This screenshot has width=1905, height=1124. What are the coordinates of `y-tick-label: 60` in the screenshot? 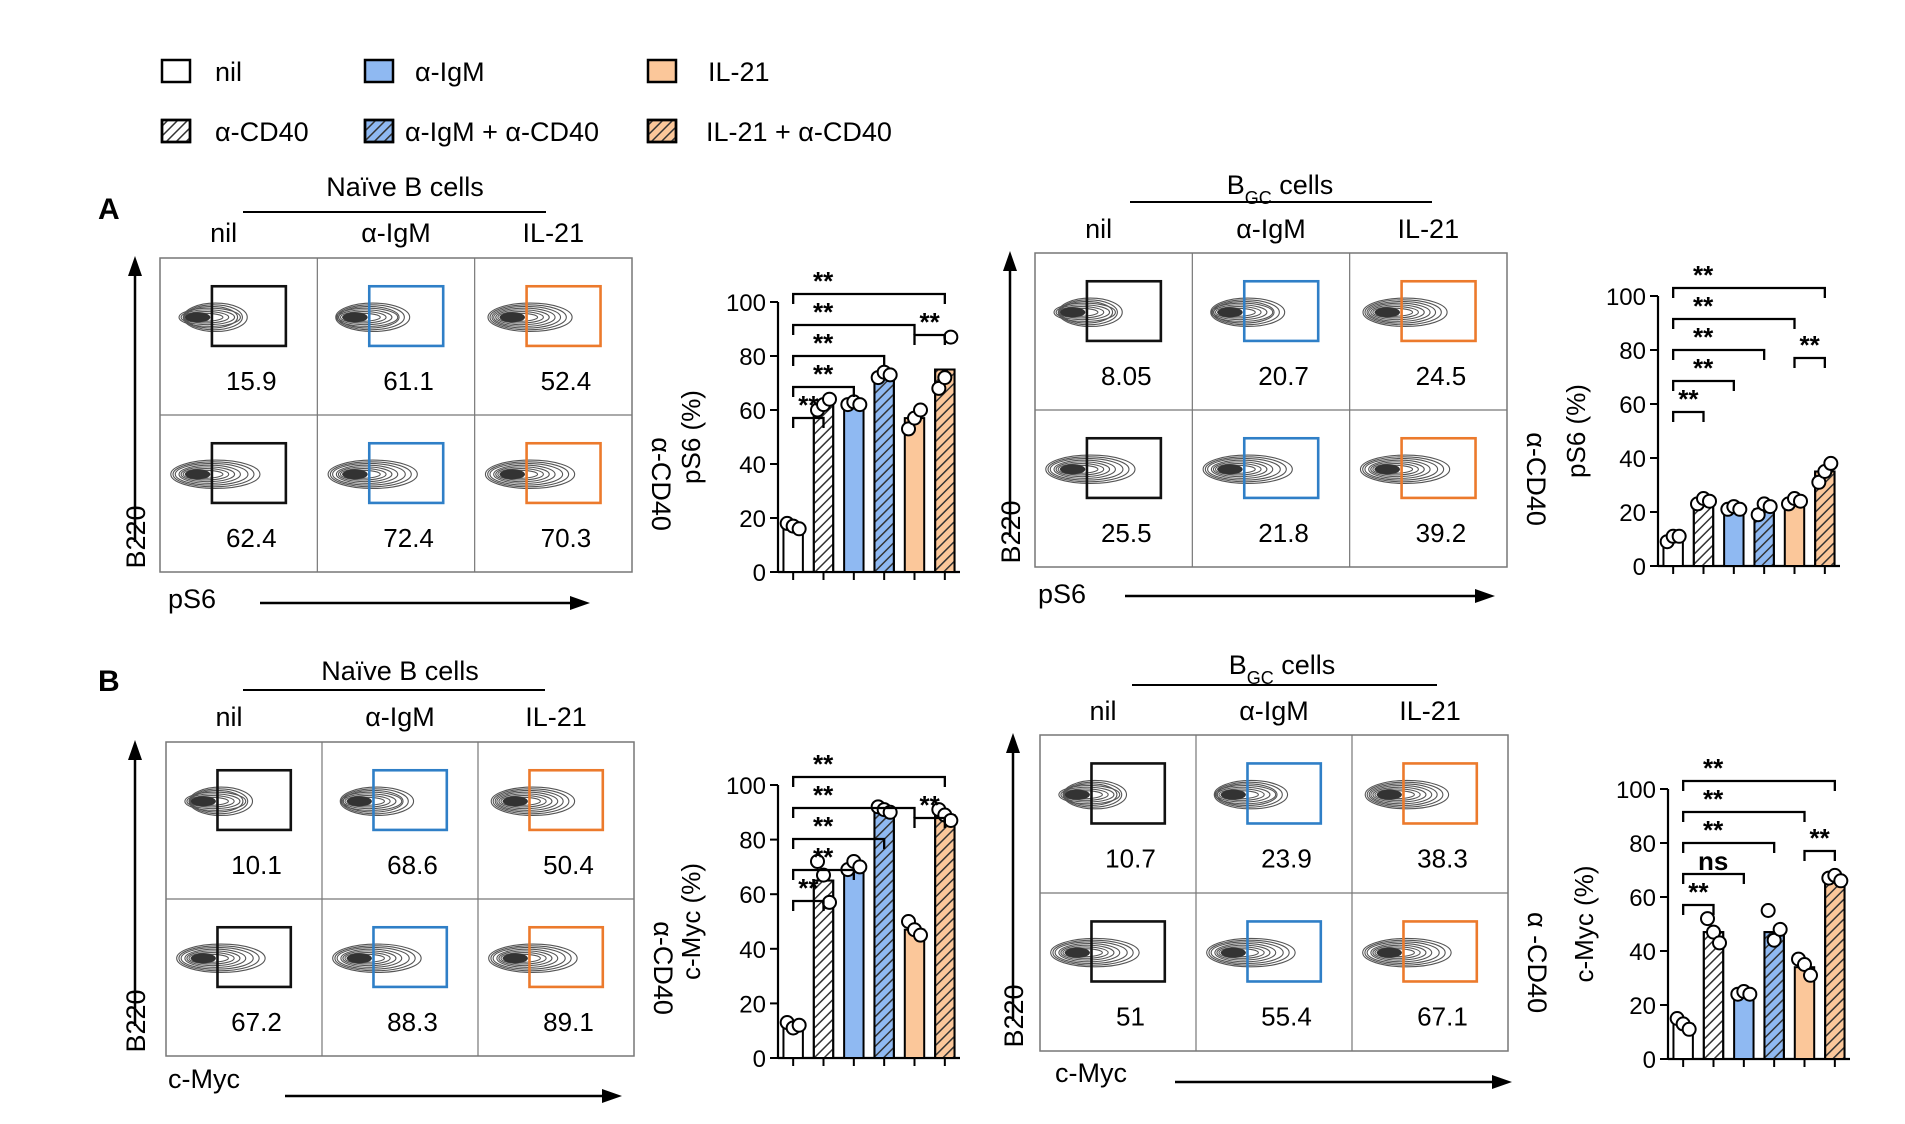 It's located at (1642, 898).